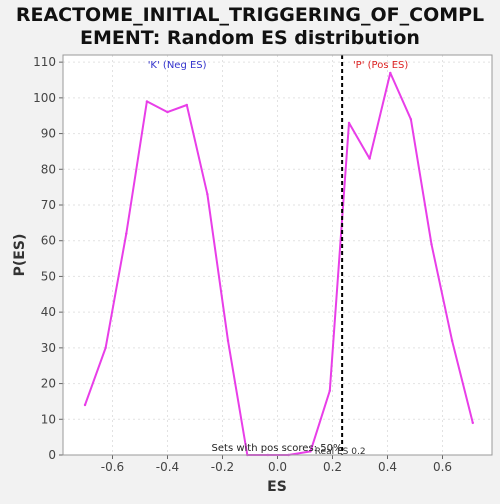 The width and height of the screenshot is (500, 504). Describe the element at coordinates (277, 448) in the screenshot. I see `pos-scores-note: Sets with pos scores: 50%` at that location.